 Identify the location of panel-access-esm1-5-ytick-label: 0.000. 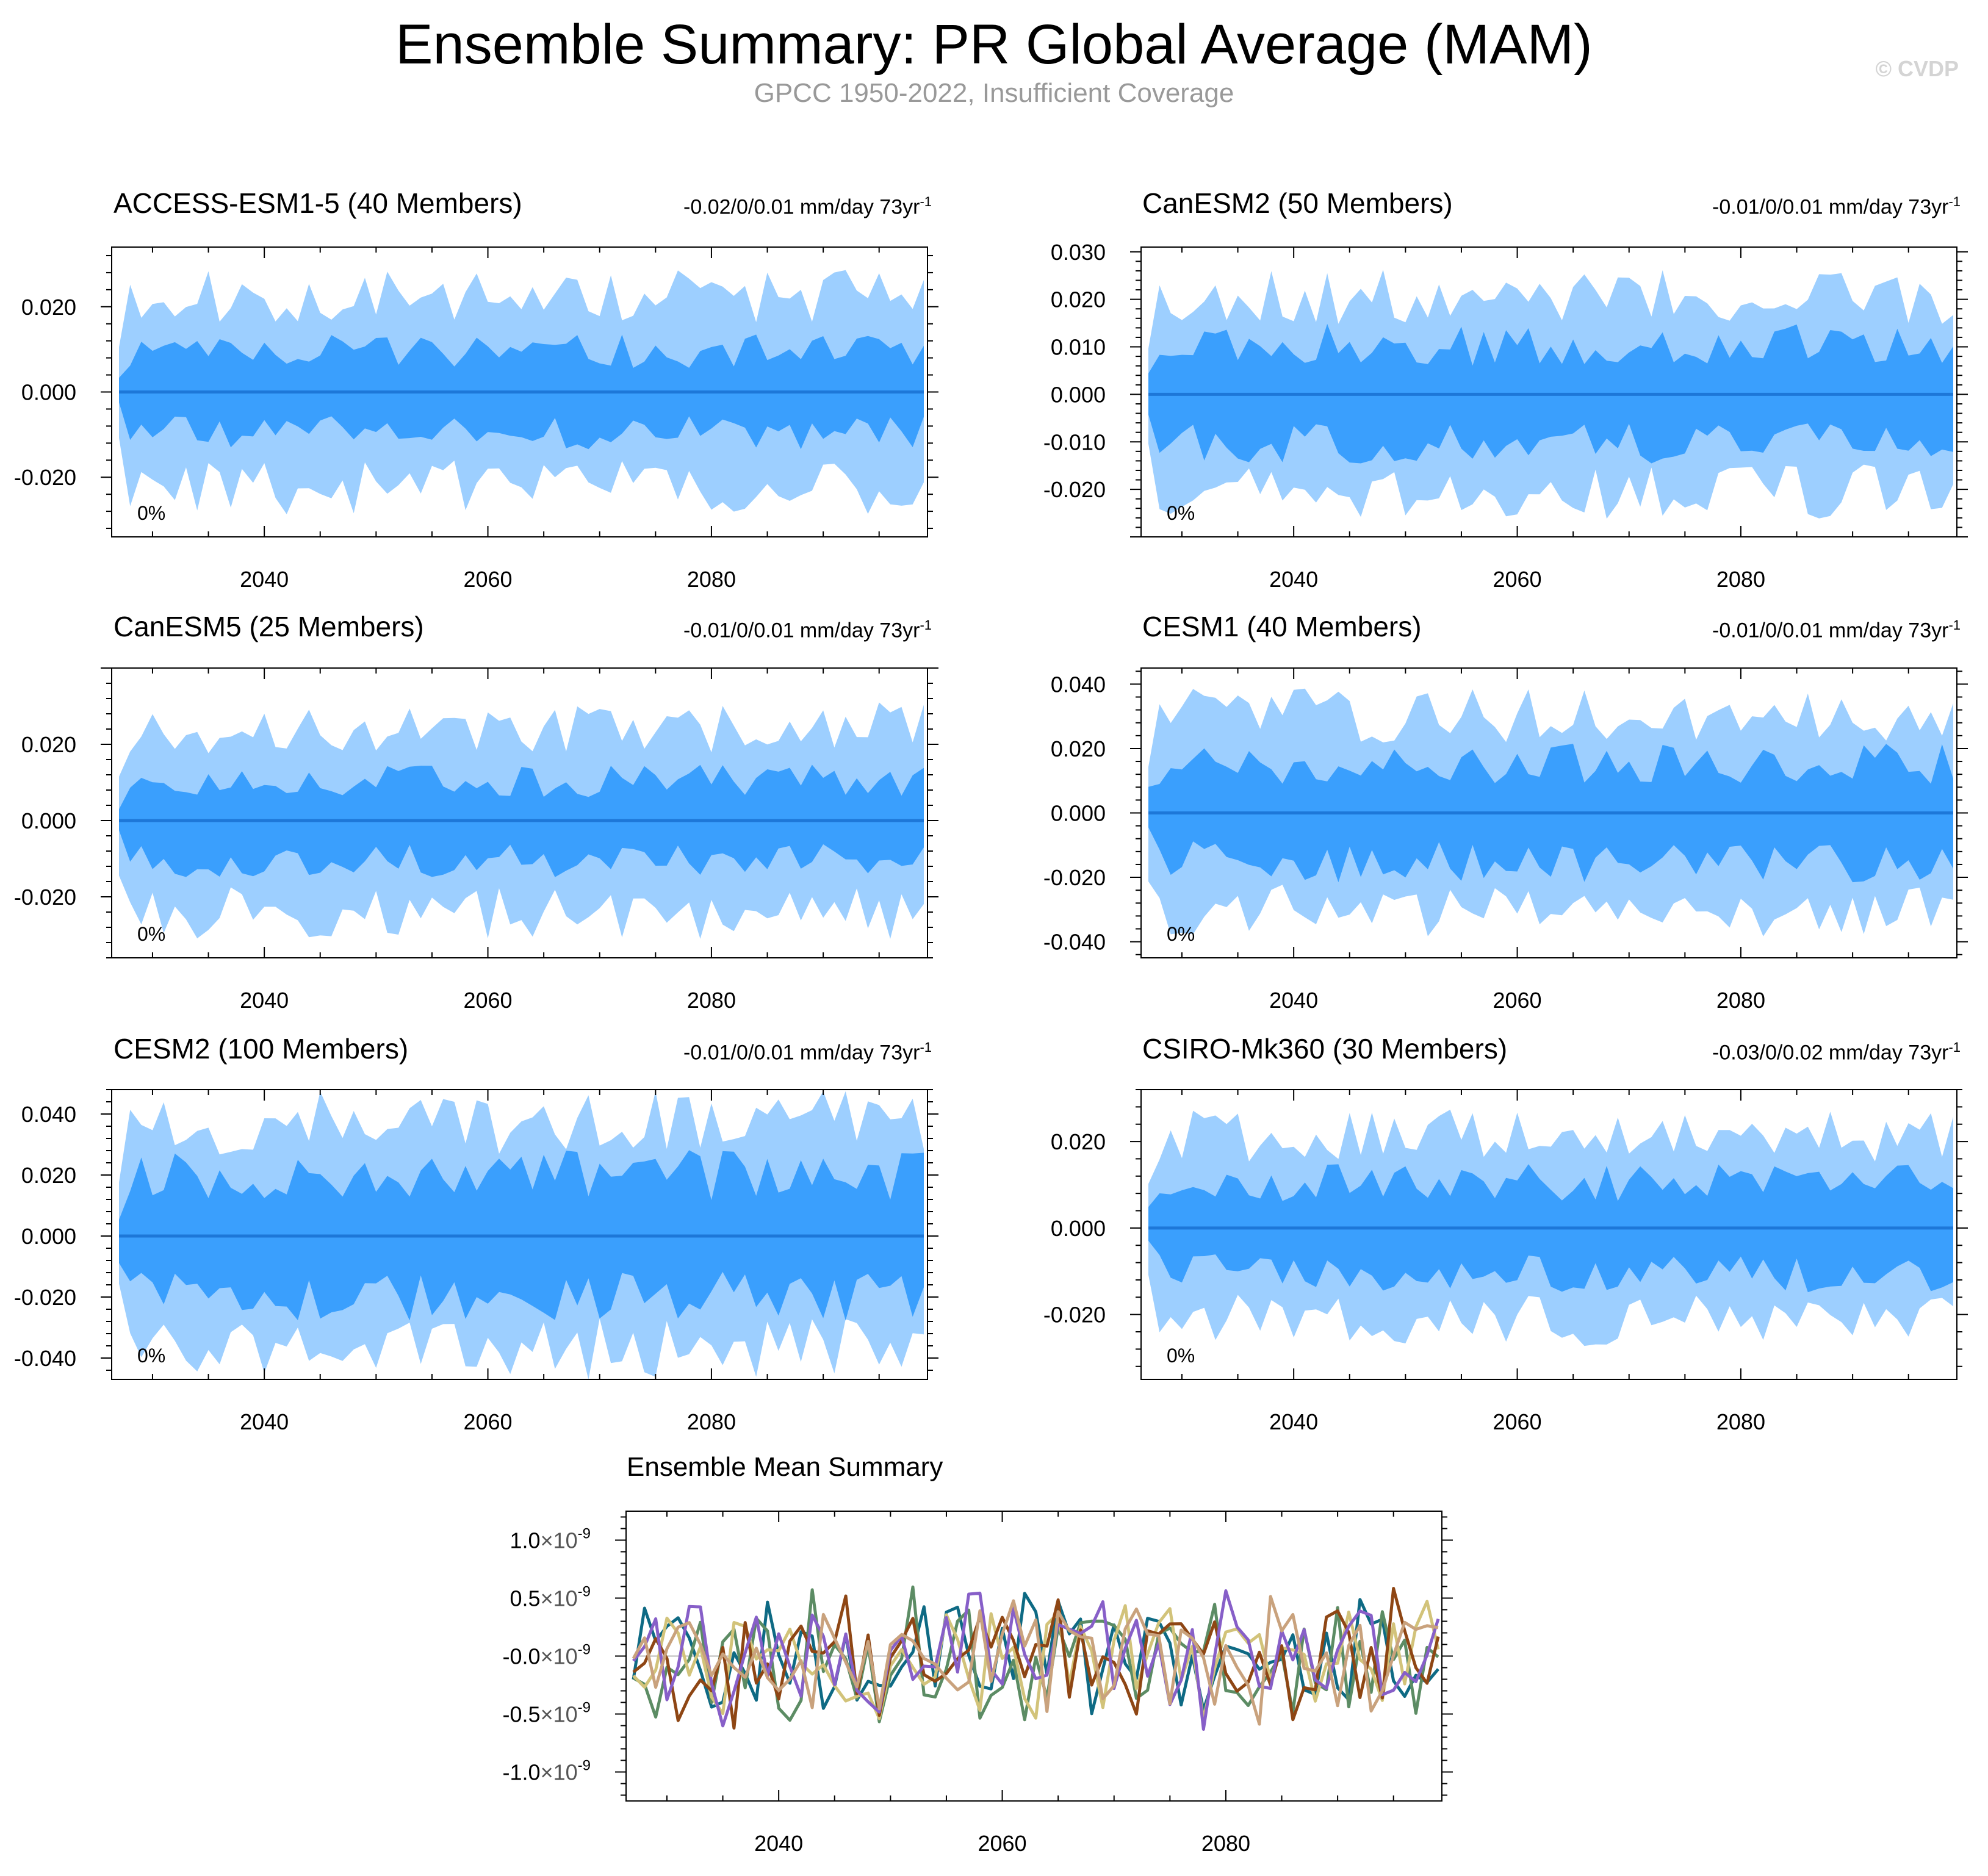
(48, 392).